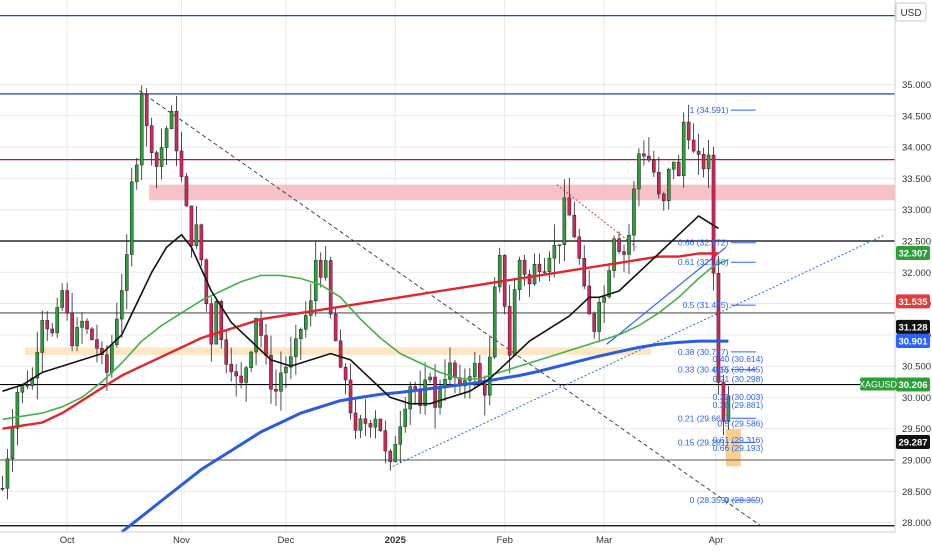  I want to click on x-tick-label: Feb, so click(504, 540).